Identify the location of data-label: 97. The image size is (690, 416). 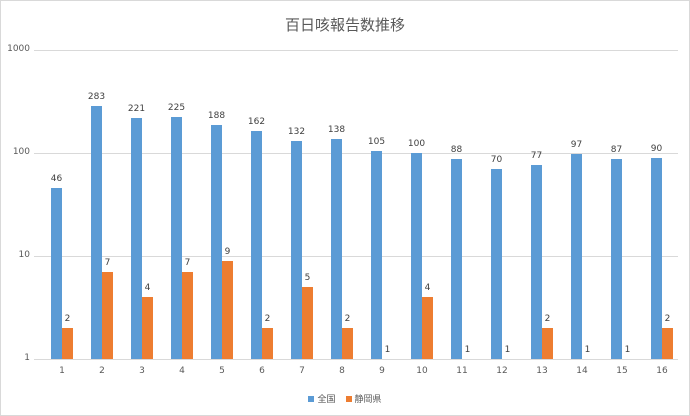
(576, 145).